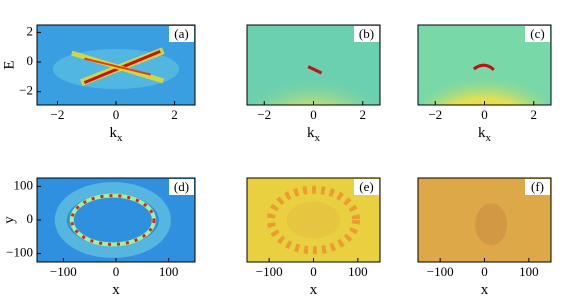  I want to click on y-tick-label: −2, so click(26, 90).